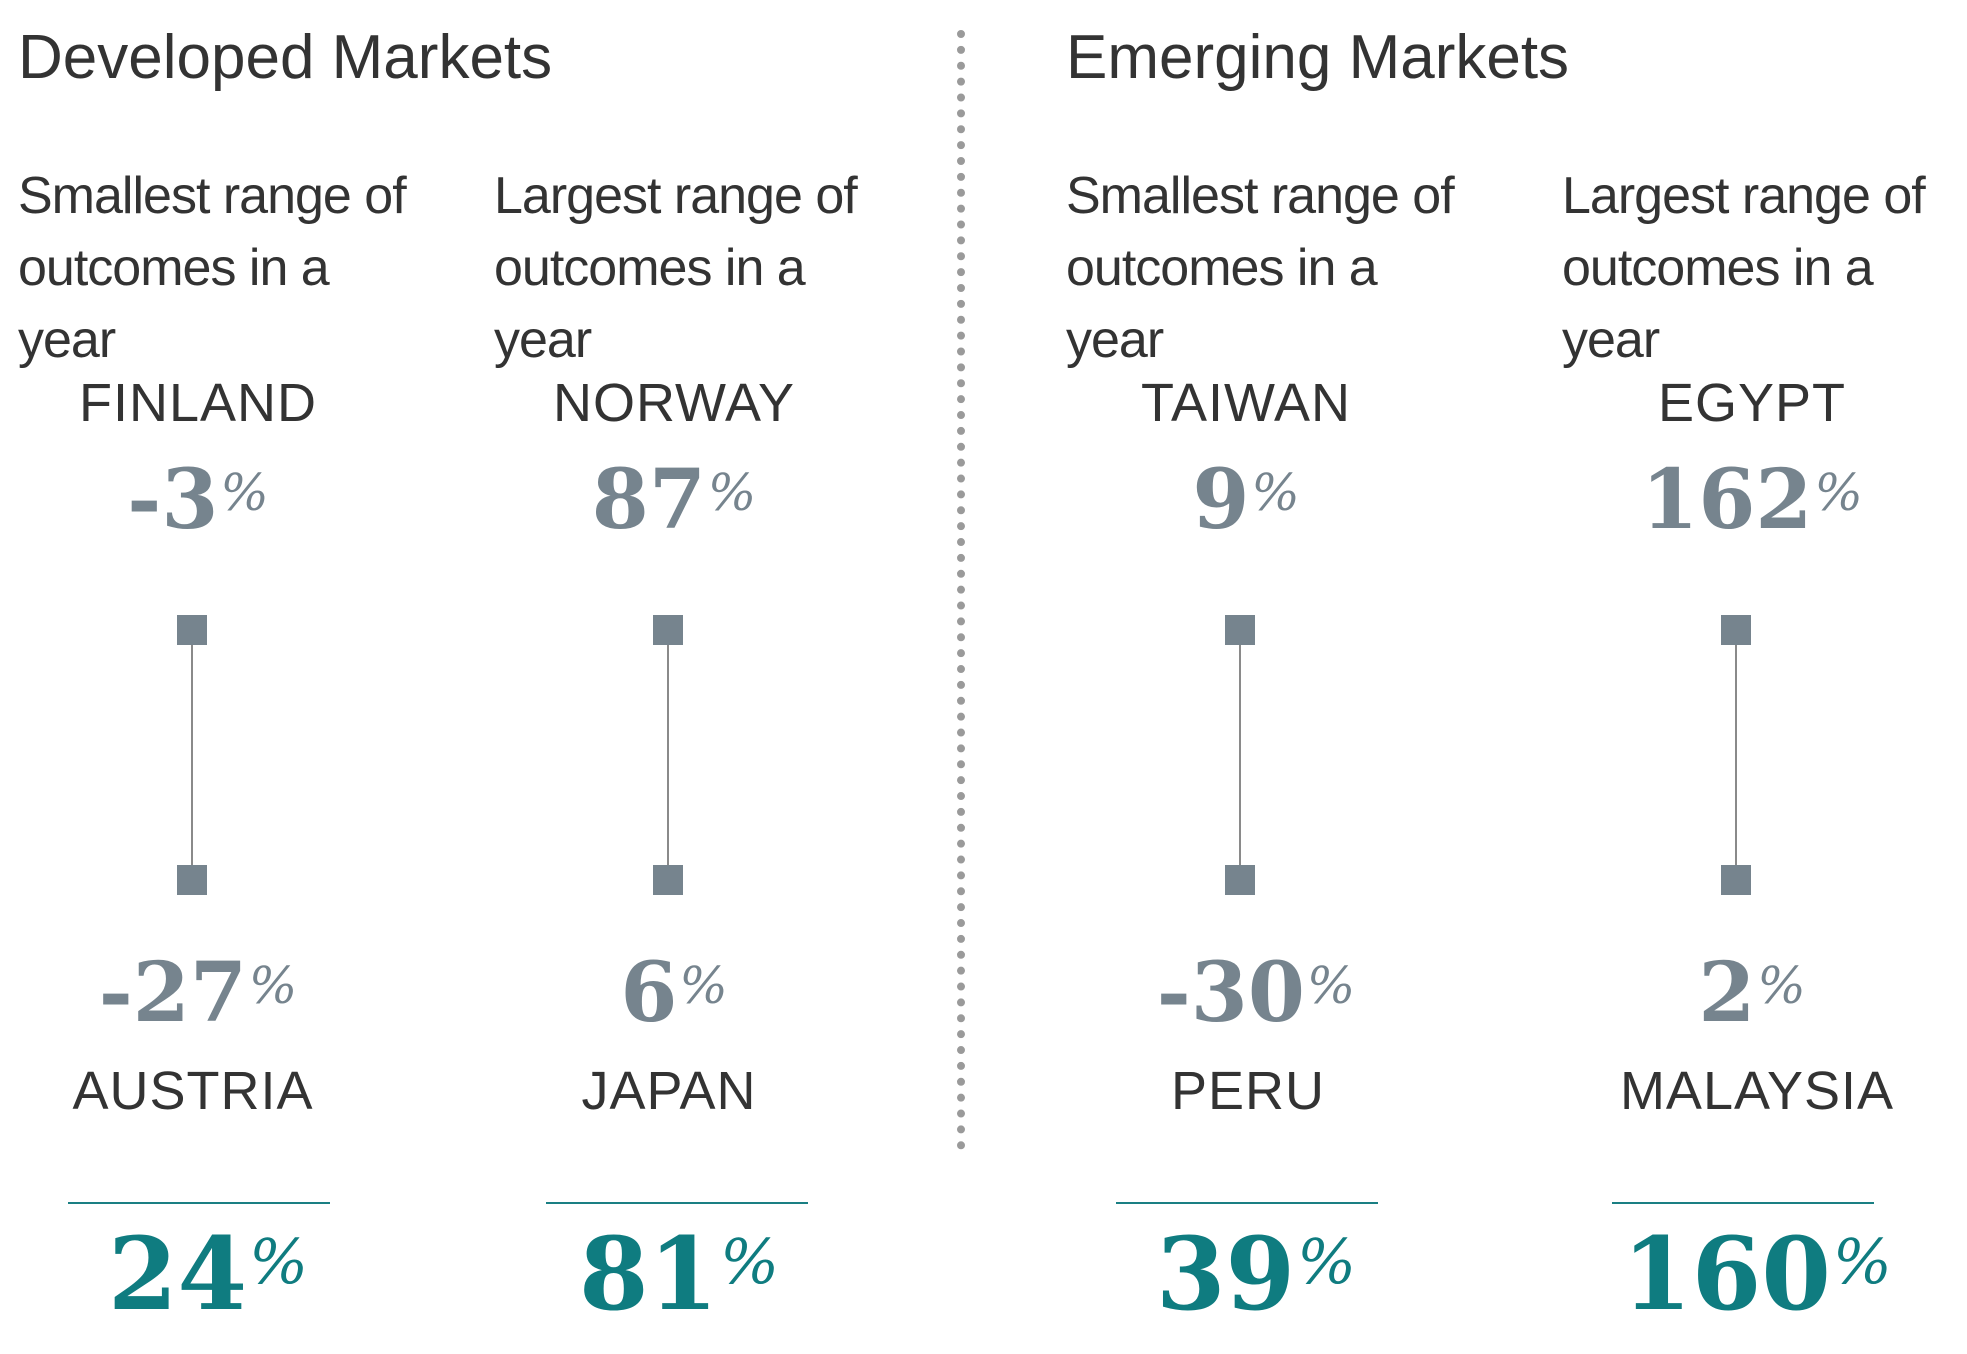 This screenshot has height=1354, width=1967. I want to click on top-country-label: EGYPT, so click(1752, 403).